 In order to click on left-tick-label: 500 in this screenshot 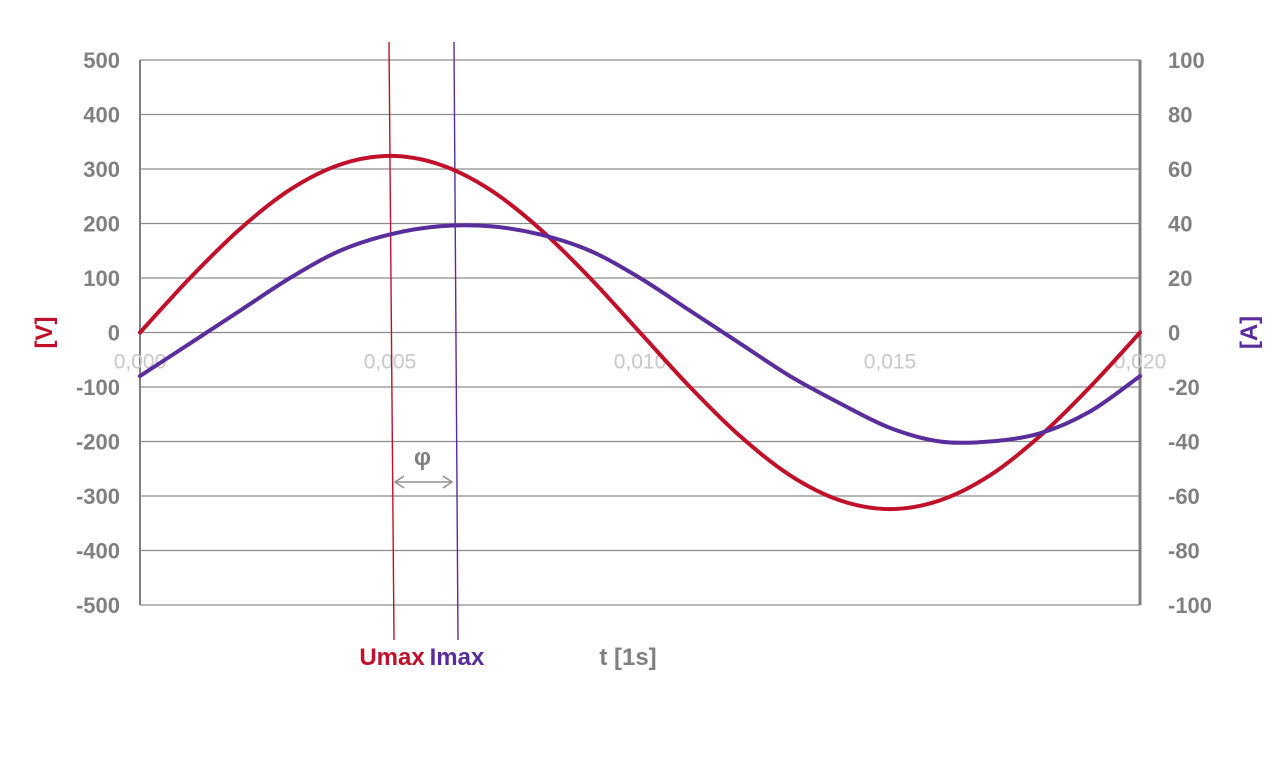, I will do `click(101, 60)`.